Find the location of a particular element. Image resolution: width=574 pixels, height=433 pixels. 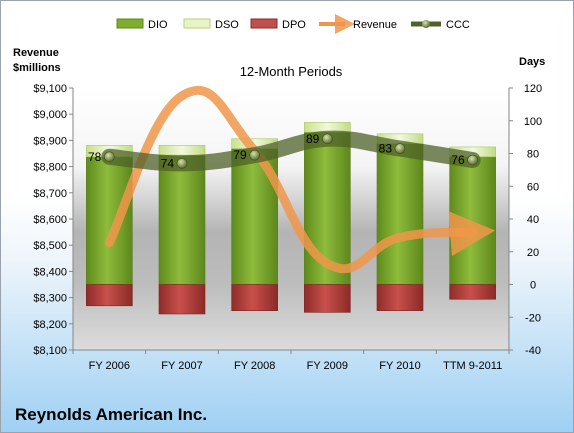

ccc-data-label: 79 is located at coordinates (240, 155).